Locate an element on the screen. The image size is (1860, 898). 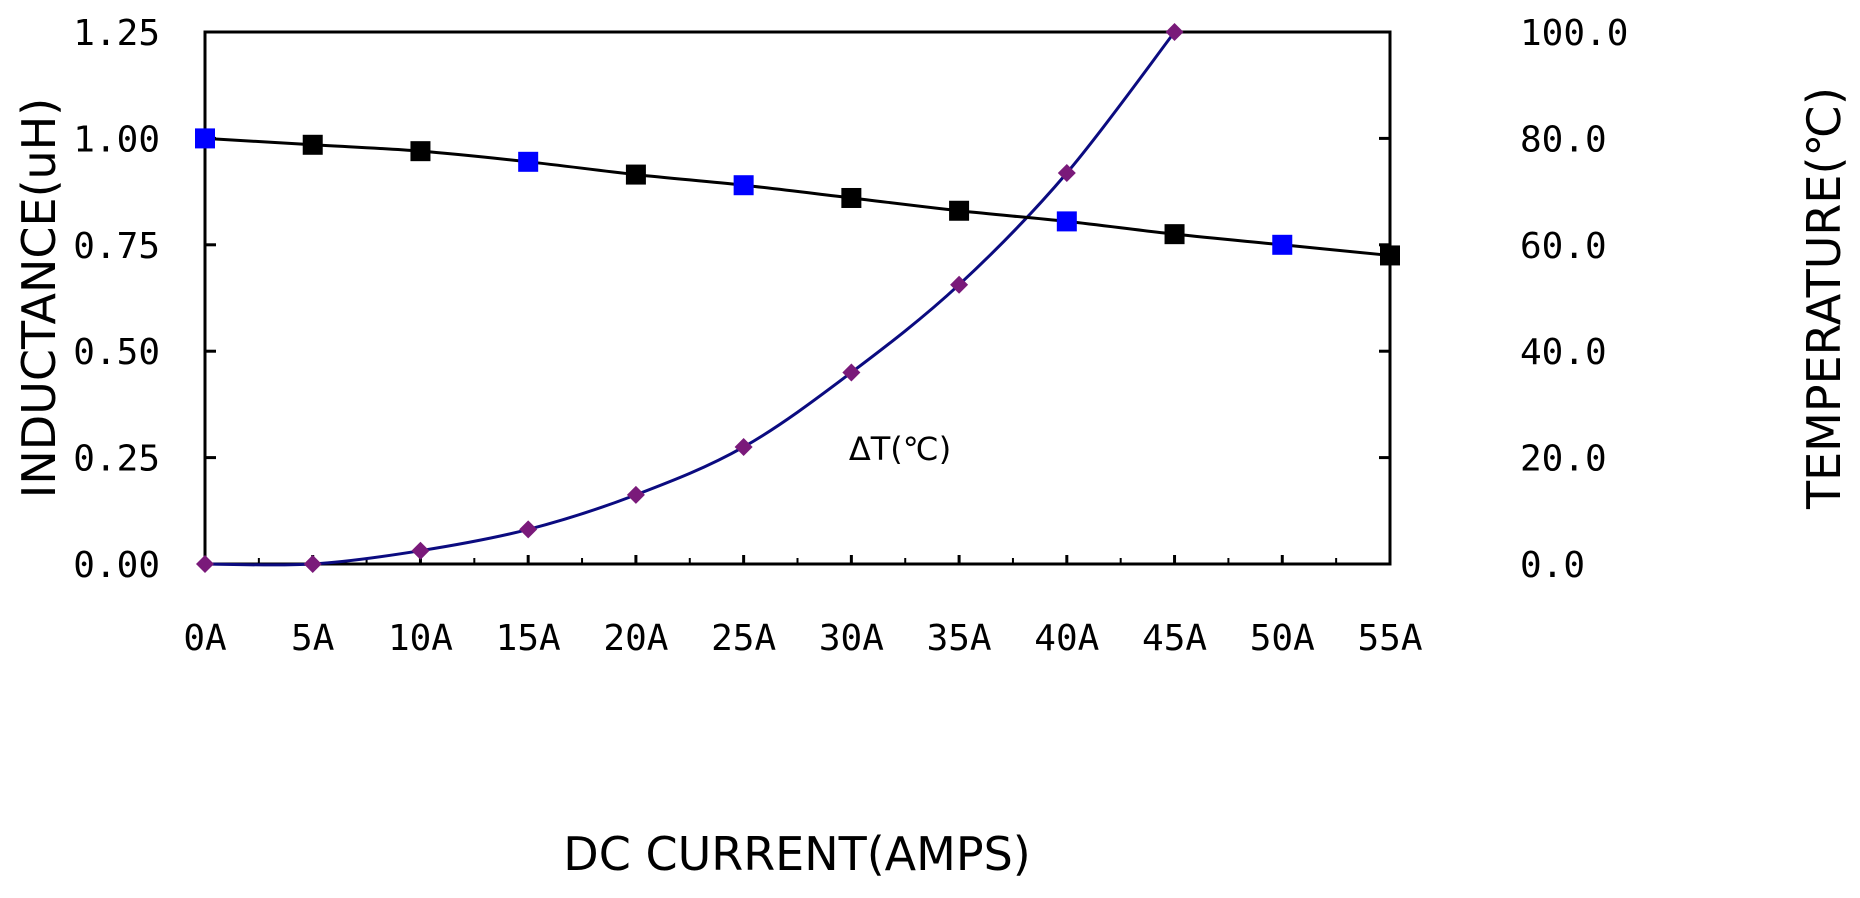
x-tick-label: 20A is located at coordinates (635, 638).